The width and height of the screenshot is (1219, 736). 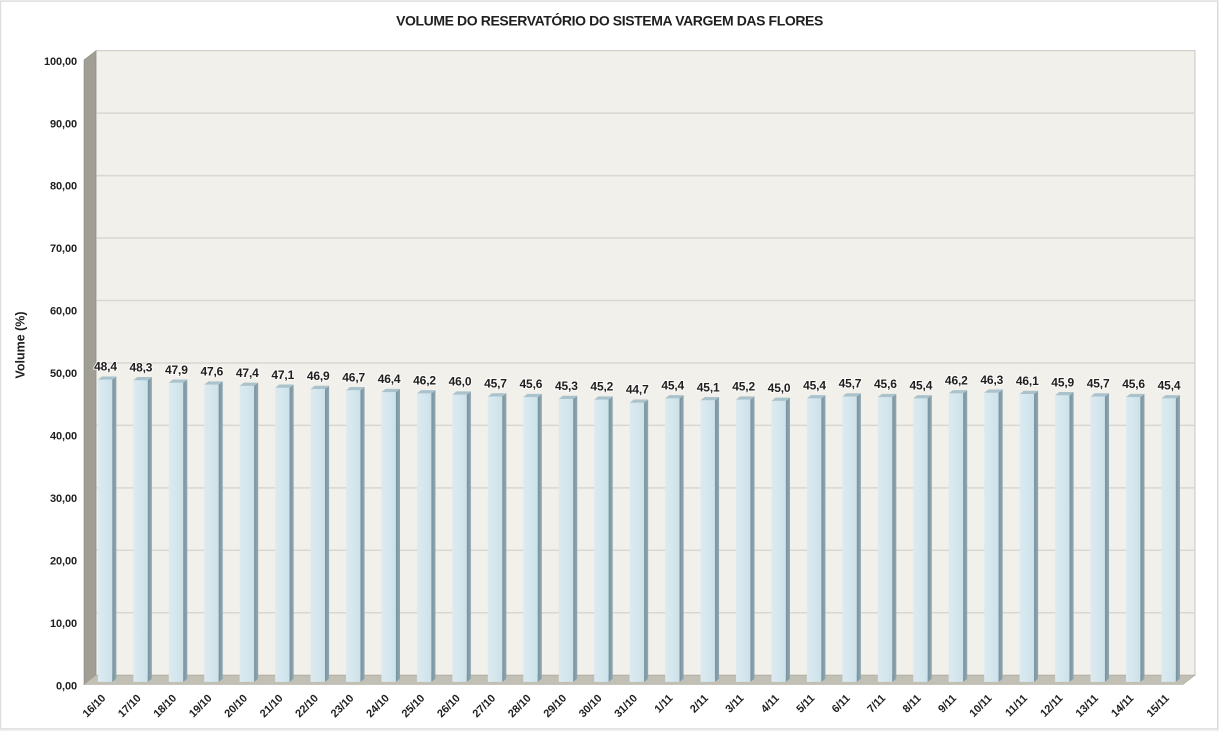 What do you see at coordinates (176, 370) in the screenshot?
I see `svg-text: 47,9` at bounding box center [176, 370].